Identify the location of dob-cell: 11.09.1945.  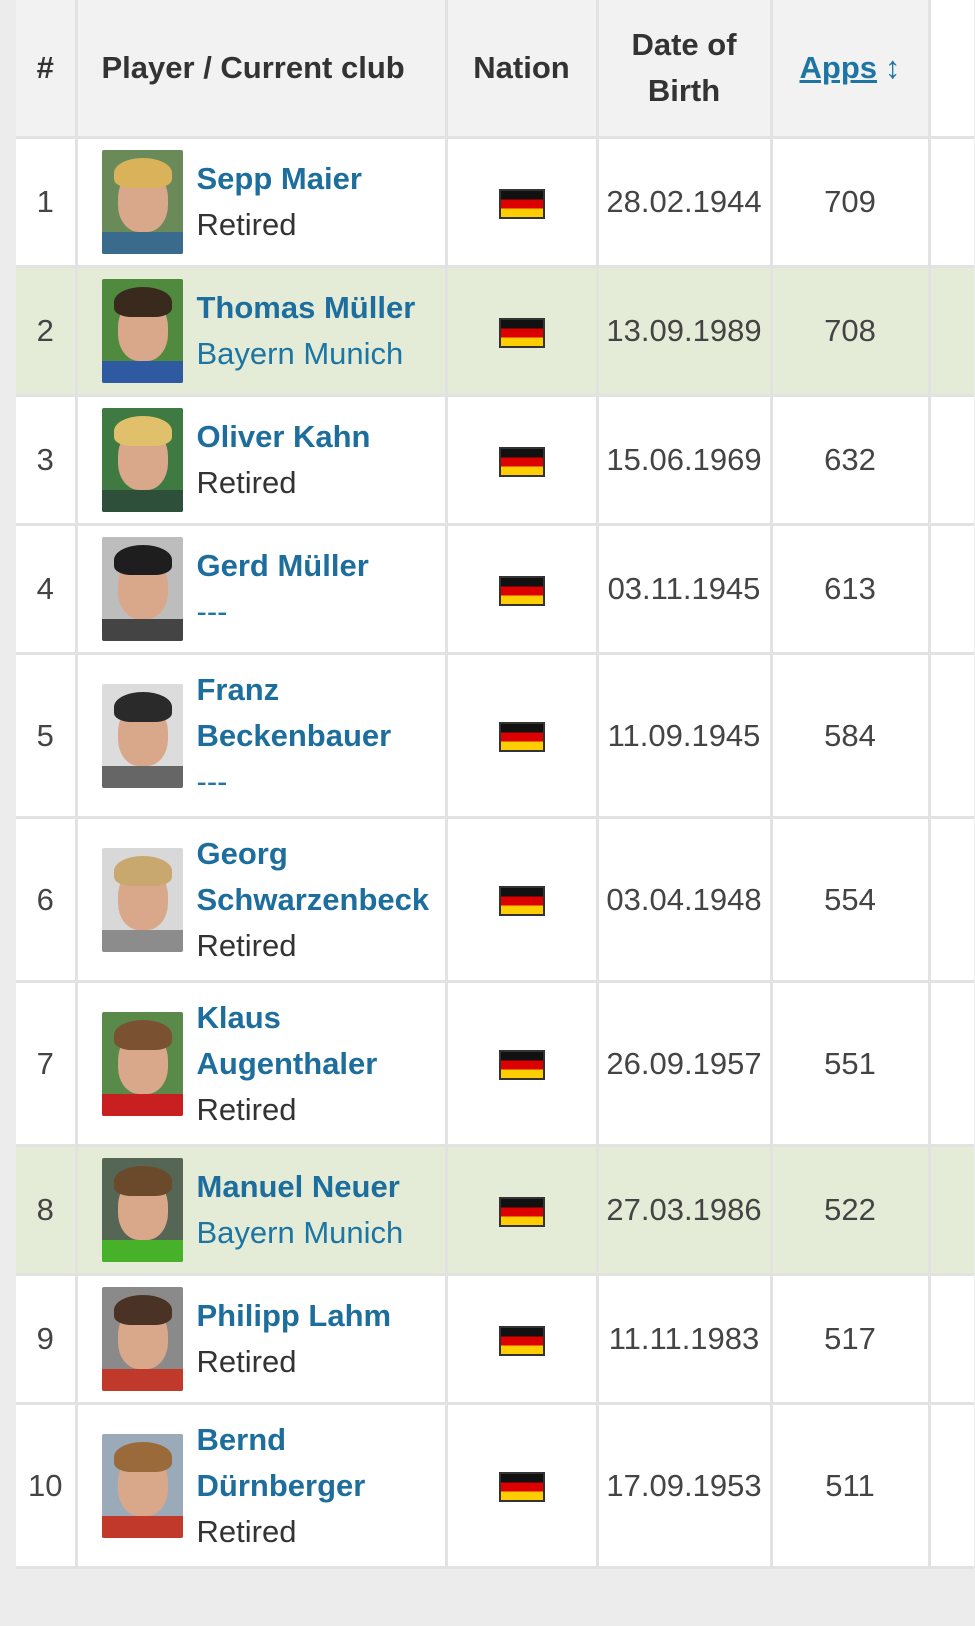
(685, 736).